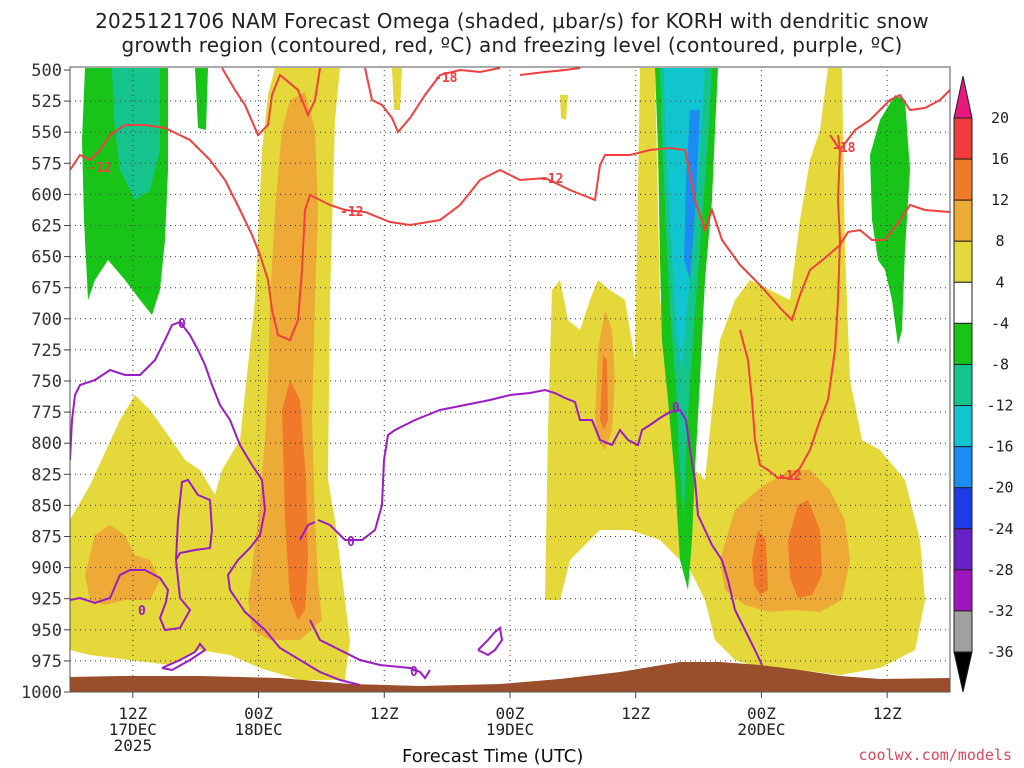 Image resolution: width=1024 pixels, height=768 pixels. Describe the element at coordinates (999, 652) in the screenshot. I see `colorbar-label: -36` at that location.